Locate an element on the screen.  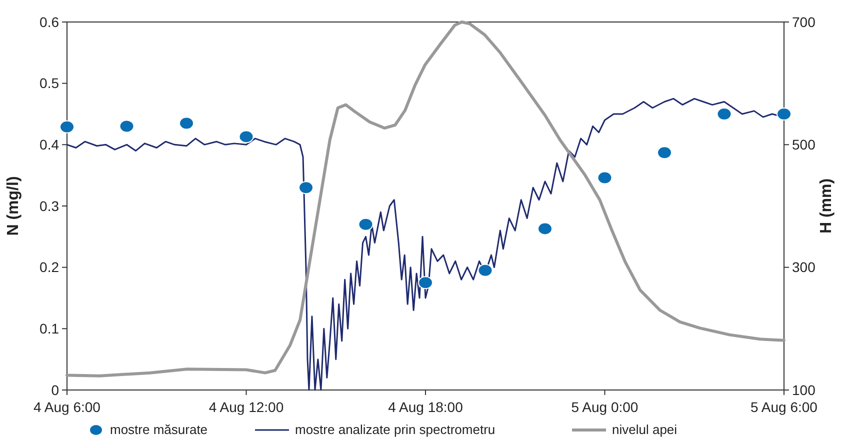
x-tick-label: 4 Aug 12:00 is located at coordinates (246, 407).